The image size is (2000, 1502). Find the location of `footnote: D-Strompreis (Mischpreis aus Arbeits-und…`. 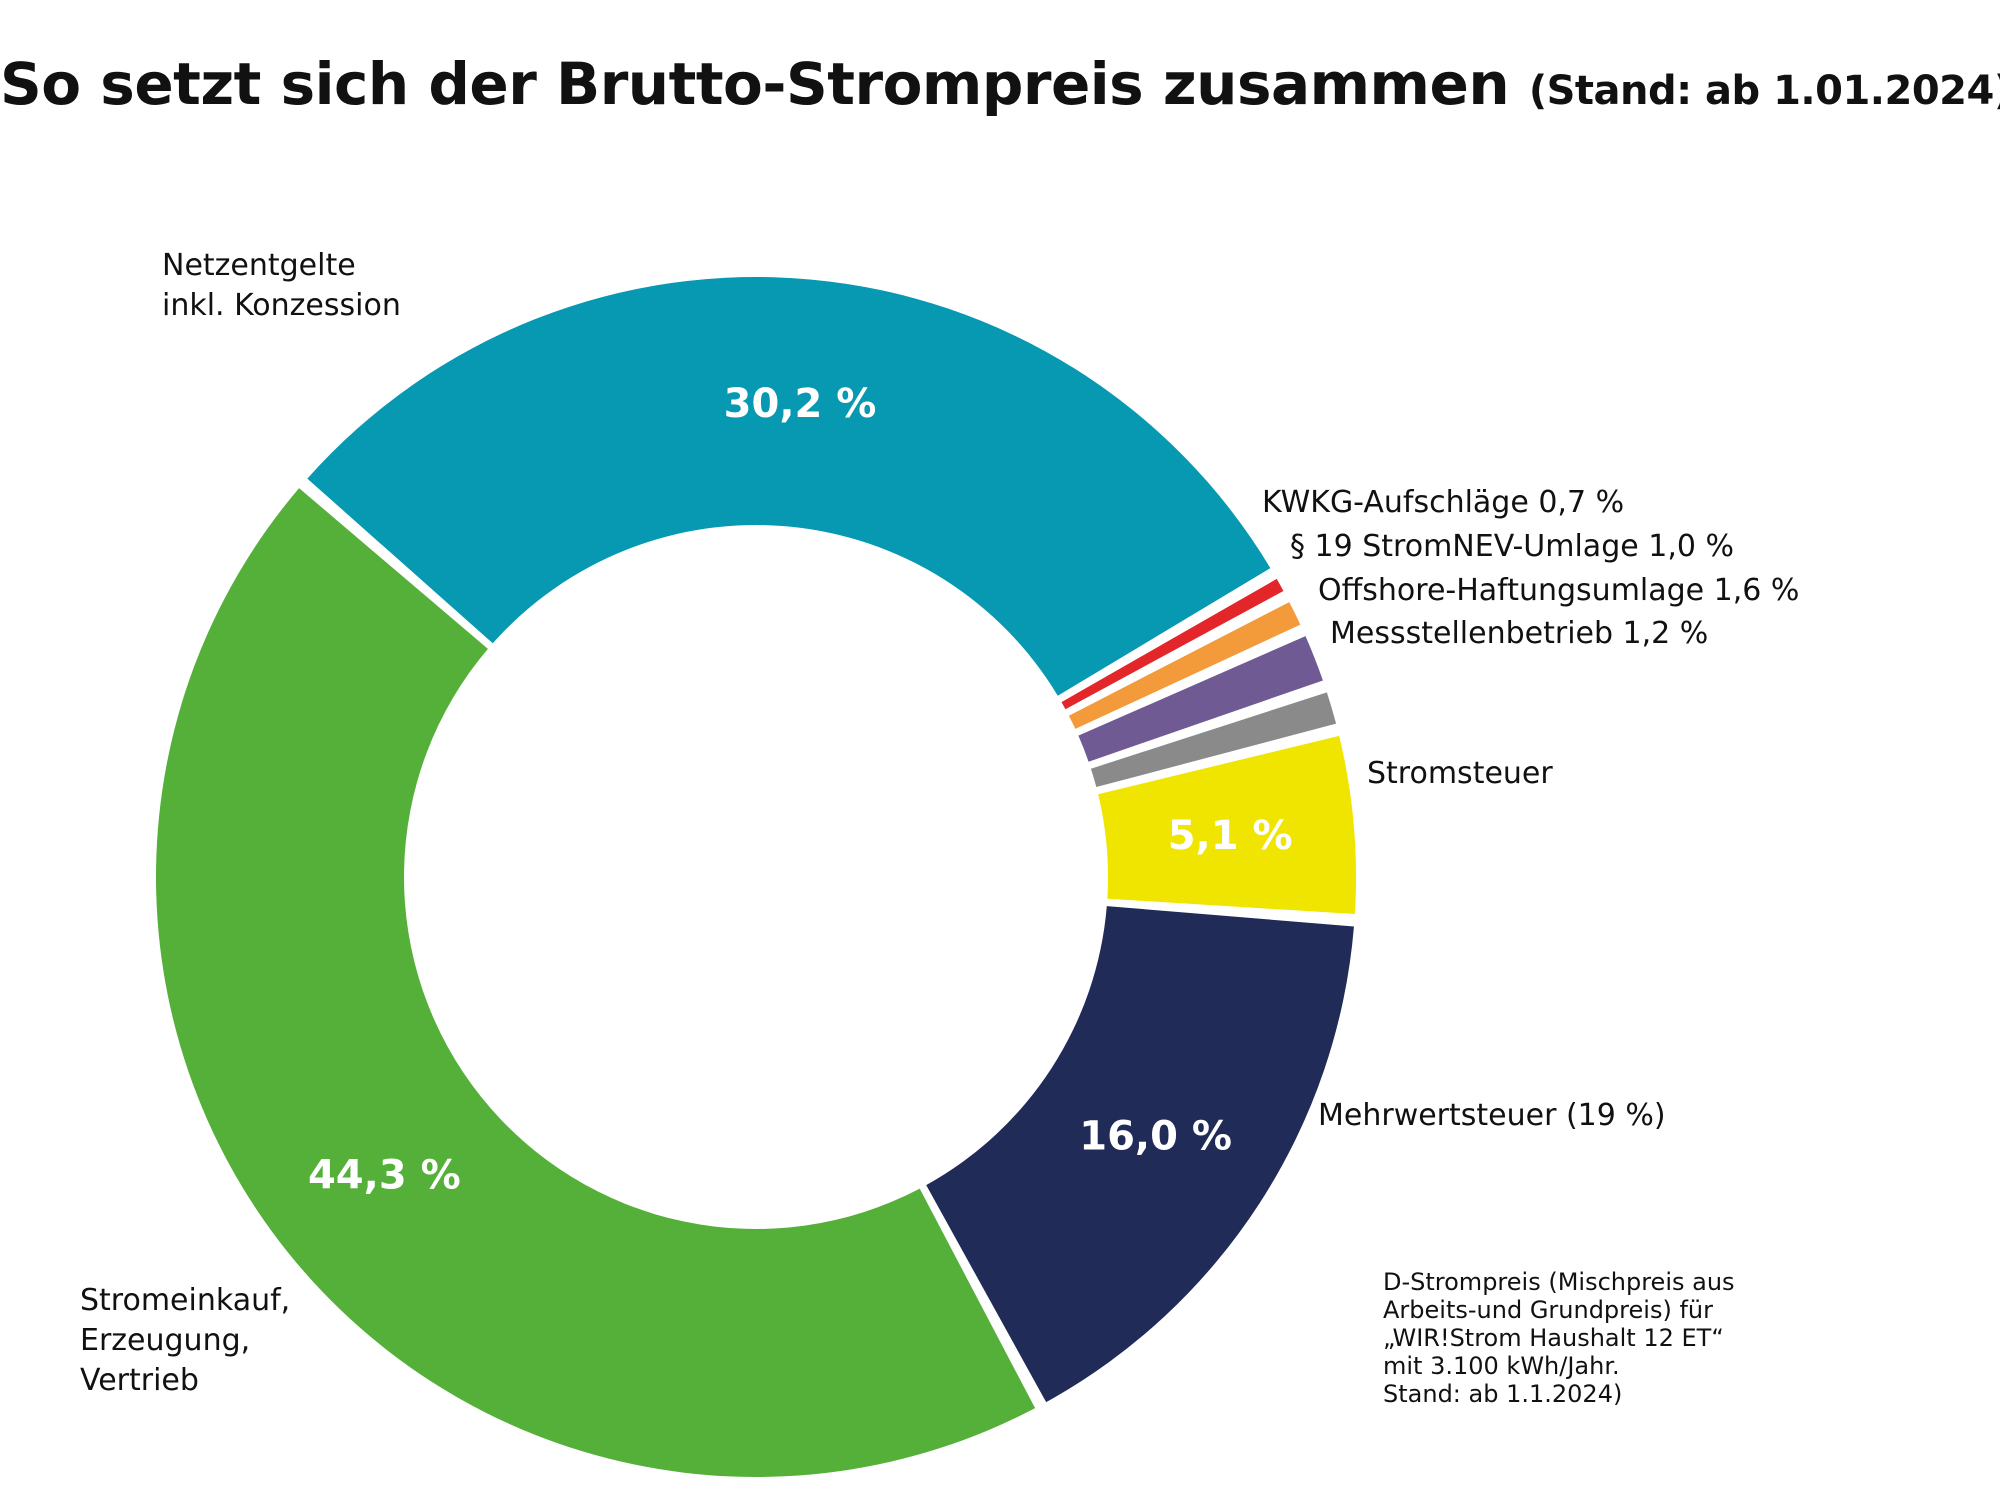

footnote: D-Strompreis (Mischpreis aus Arbeits-und… is located at coordinates (1593, 1338).